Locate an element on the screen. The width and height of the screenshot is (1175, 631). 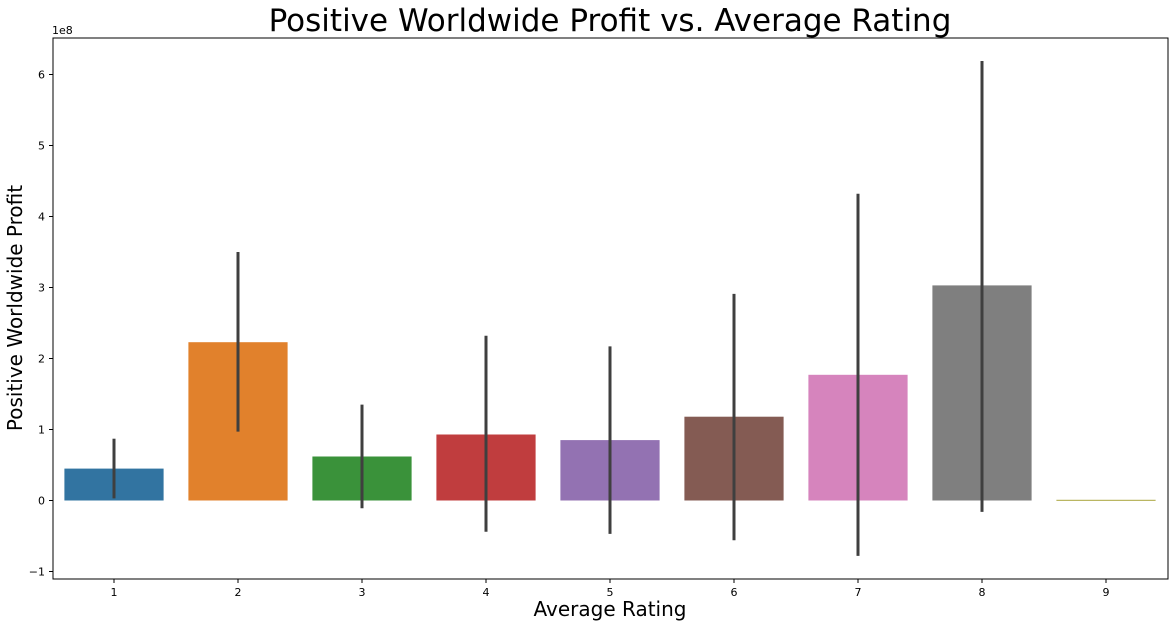
y-axis-offset-label: 1e8 is located at coordinates (62, 30).